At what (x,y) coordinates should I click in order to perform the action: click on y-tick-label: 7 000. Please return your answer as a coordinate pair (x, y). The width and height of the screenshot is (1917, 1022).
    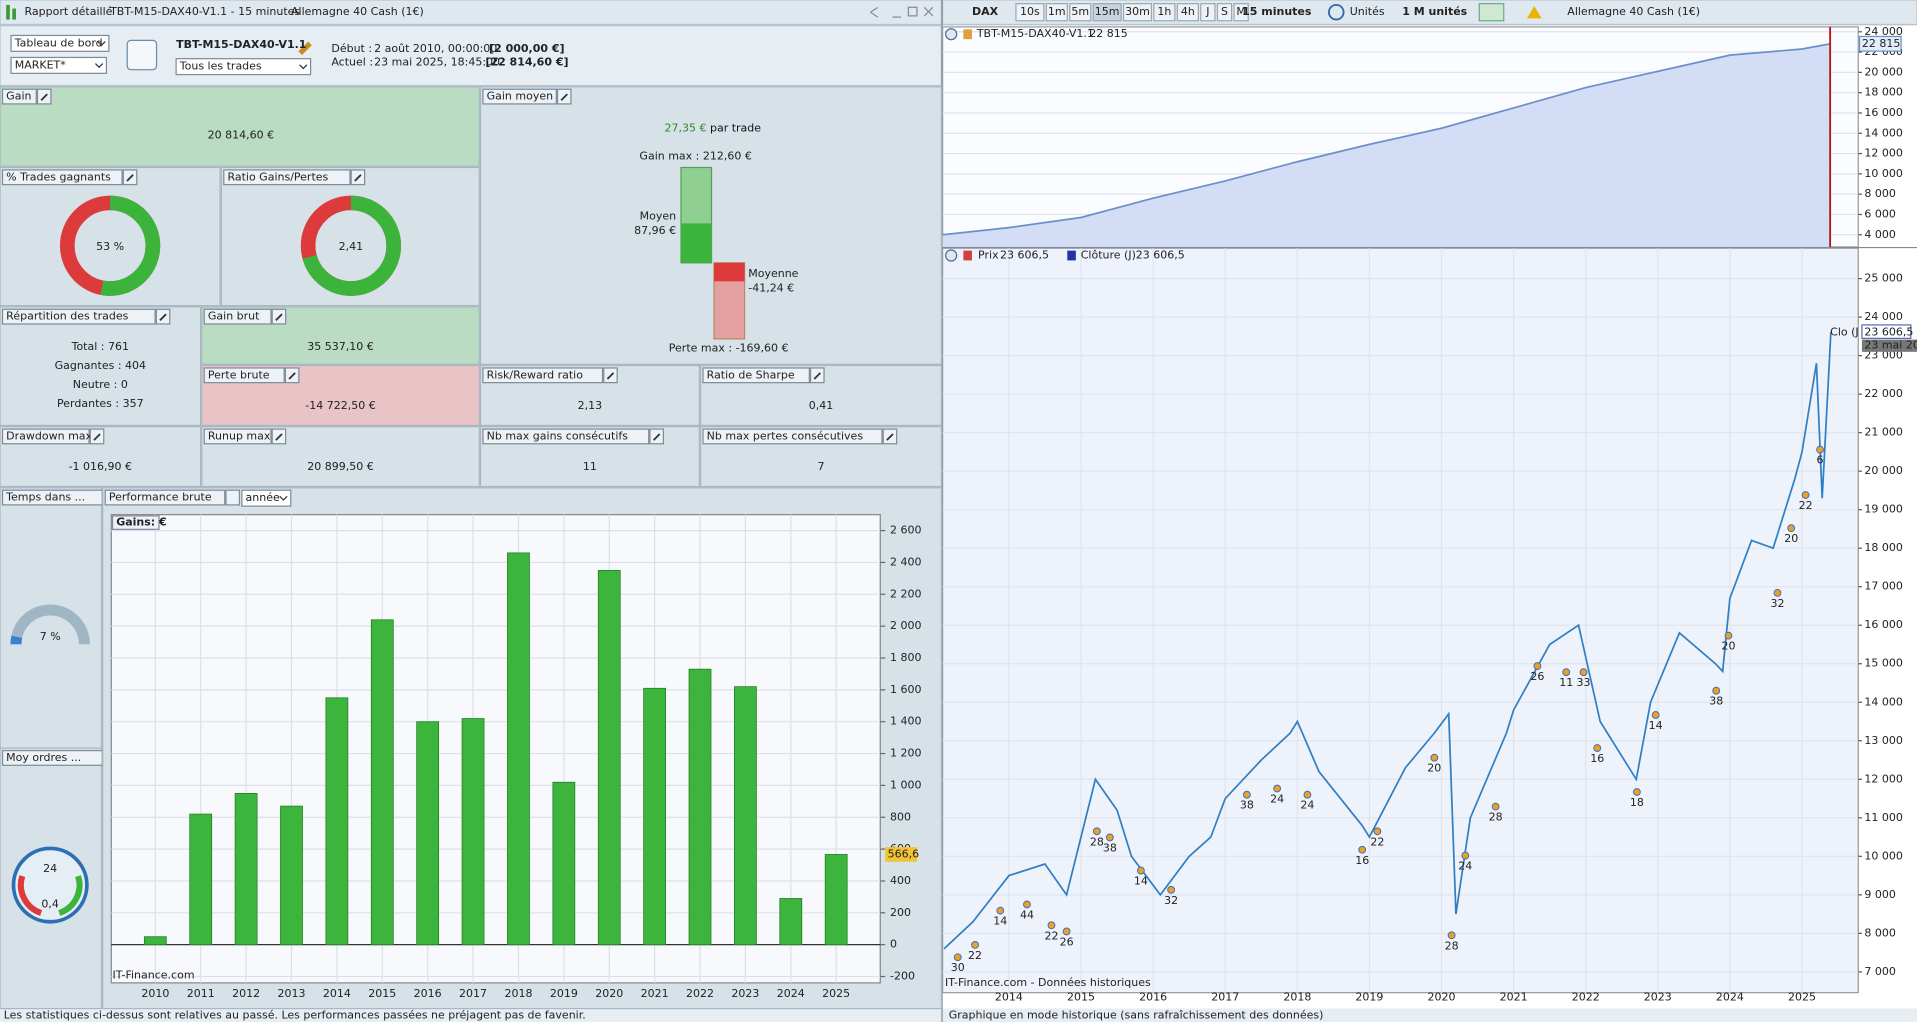
    Looking at the image, I should click on (1880, 971).